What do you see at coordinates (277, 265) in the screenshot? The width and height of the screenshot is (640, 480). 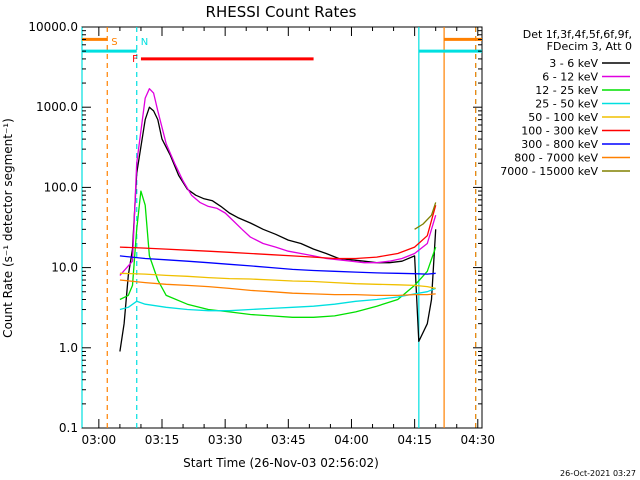 I see `series-line-300-800-kev` at bounding box center [277, 265].